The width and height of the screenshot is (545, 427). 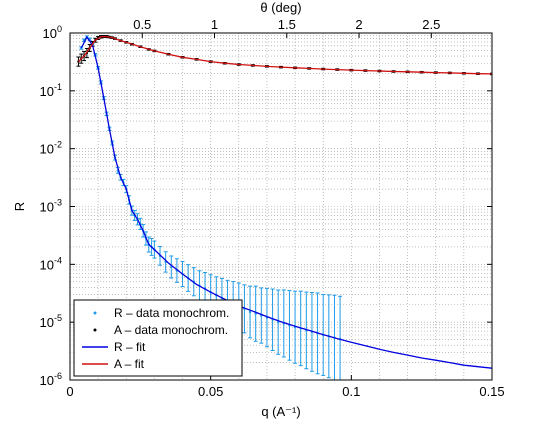 I want to click on y-tick-exponent: -2, so click(x=58, y=145).